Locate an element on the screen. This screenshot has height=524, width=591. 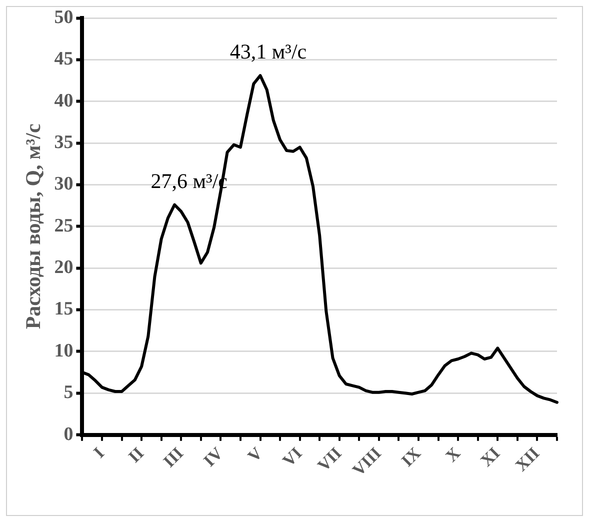
y-tick-label: 20 is located at coordinates (64, 267).